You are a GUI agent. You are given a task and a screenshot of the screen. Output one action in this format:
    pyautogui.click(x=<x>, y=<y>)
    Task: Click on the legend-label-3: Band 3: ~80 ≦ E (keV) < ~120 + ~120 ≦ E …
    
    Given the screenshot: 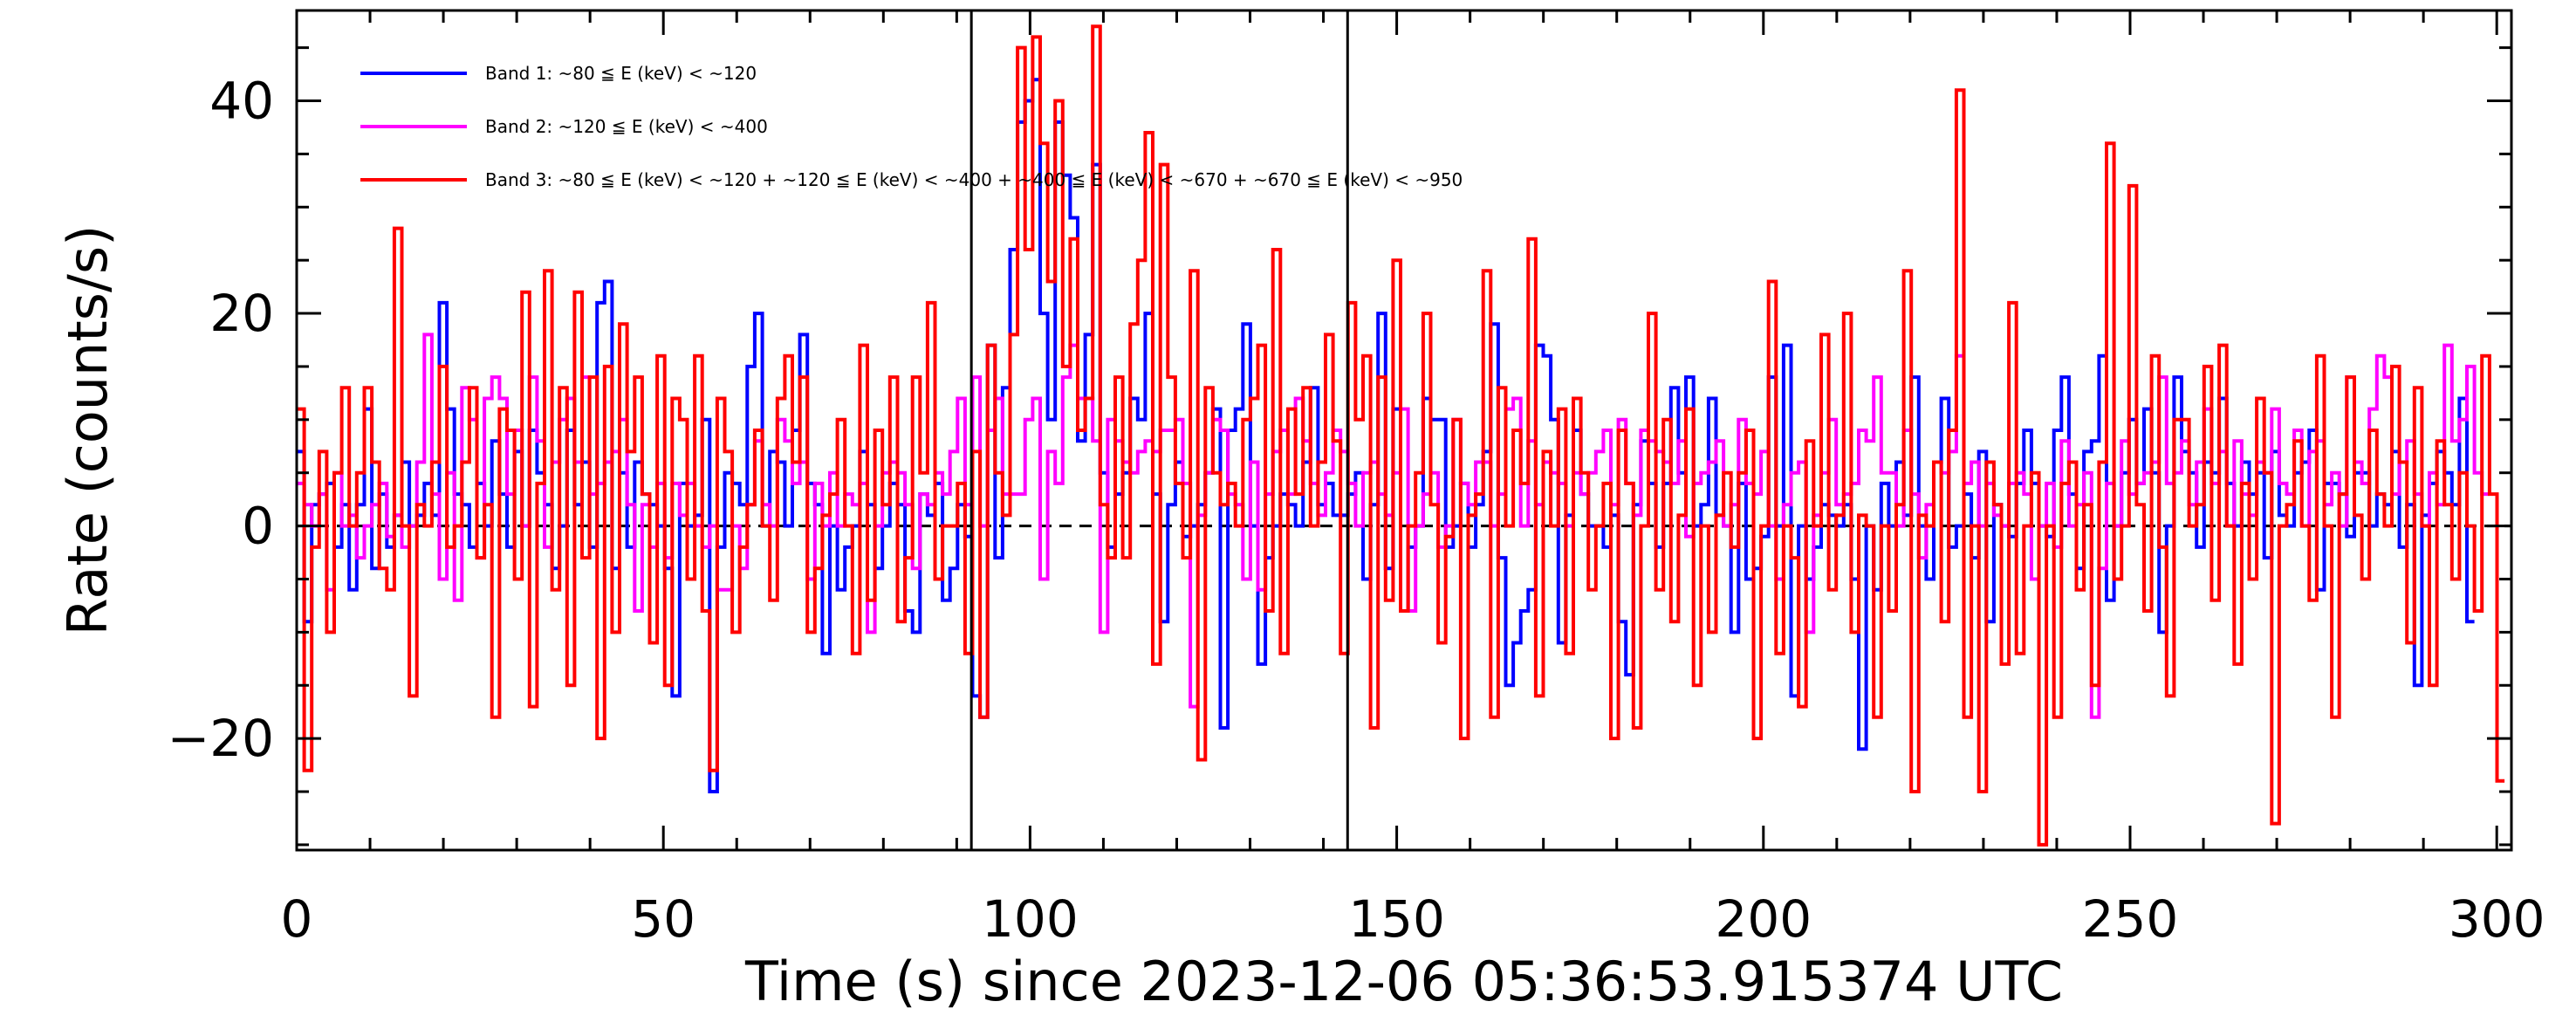 What is the action you would take?
    pyautogui.click(x=974, y=179)
    